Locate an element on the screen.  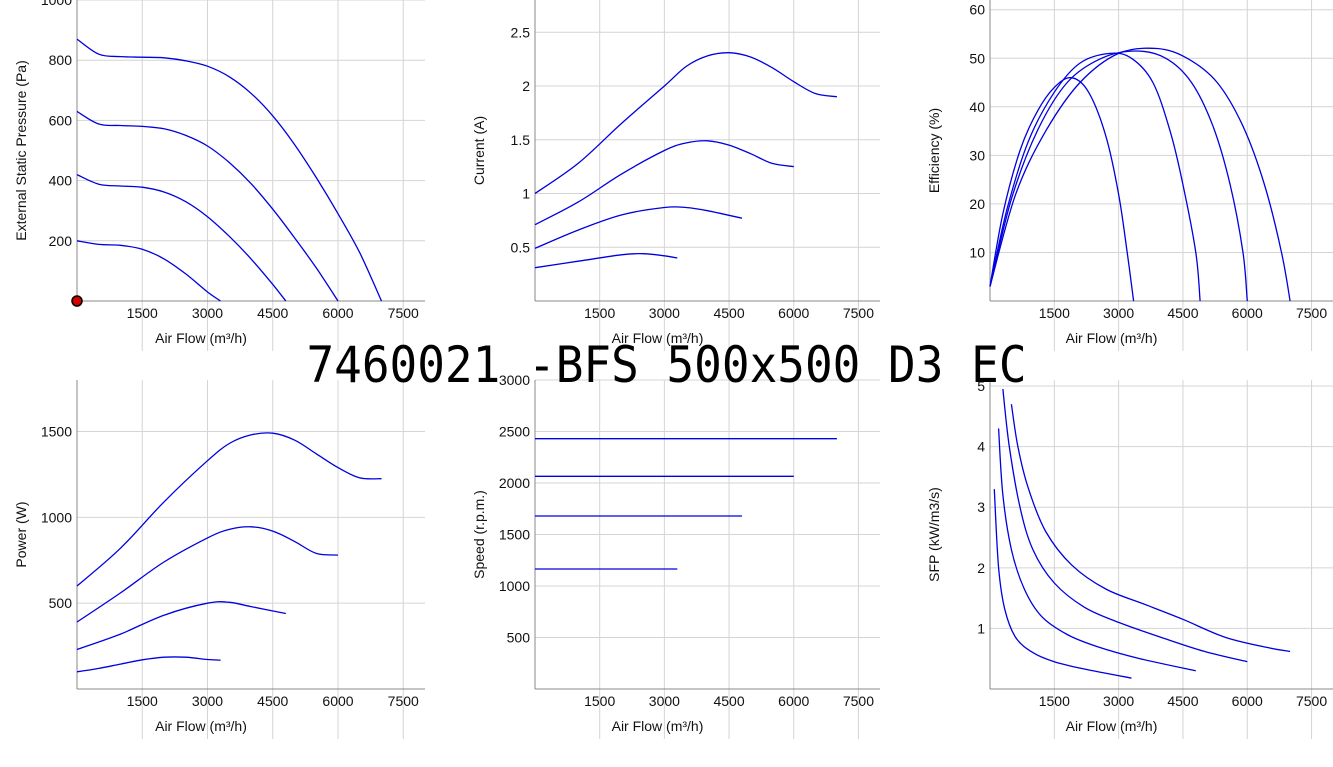
y-tick-label: 600 is located at coordinates (61, 120).